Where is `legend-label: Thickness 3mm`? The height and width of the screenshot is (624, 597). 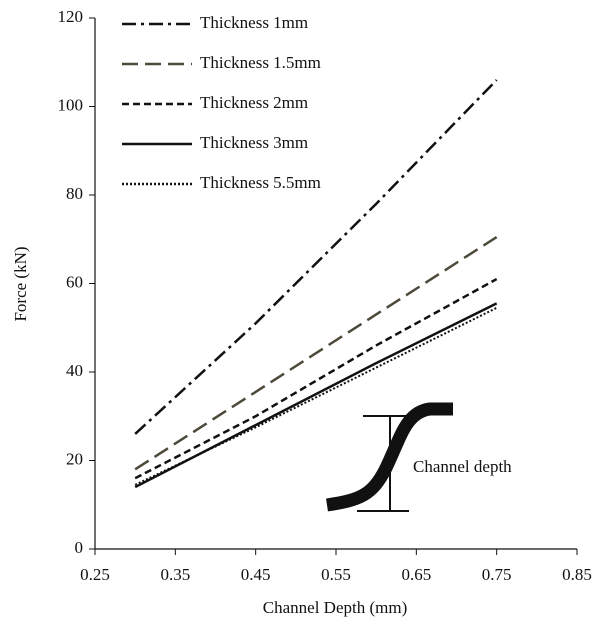 legend-label: Thickness 3mm is located at coordinates (254, 142).